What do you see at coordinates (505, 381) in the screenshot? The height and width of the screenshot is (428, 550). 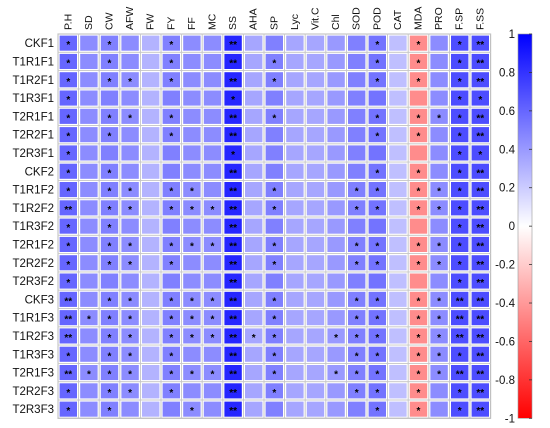 I see `colorbar-tick-label: -0.8` at bounding box center [505, 381].